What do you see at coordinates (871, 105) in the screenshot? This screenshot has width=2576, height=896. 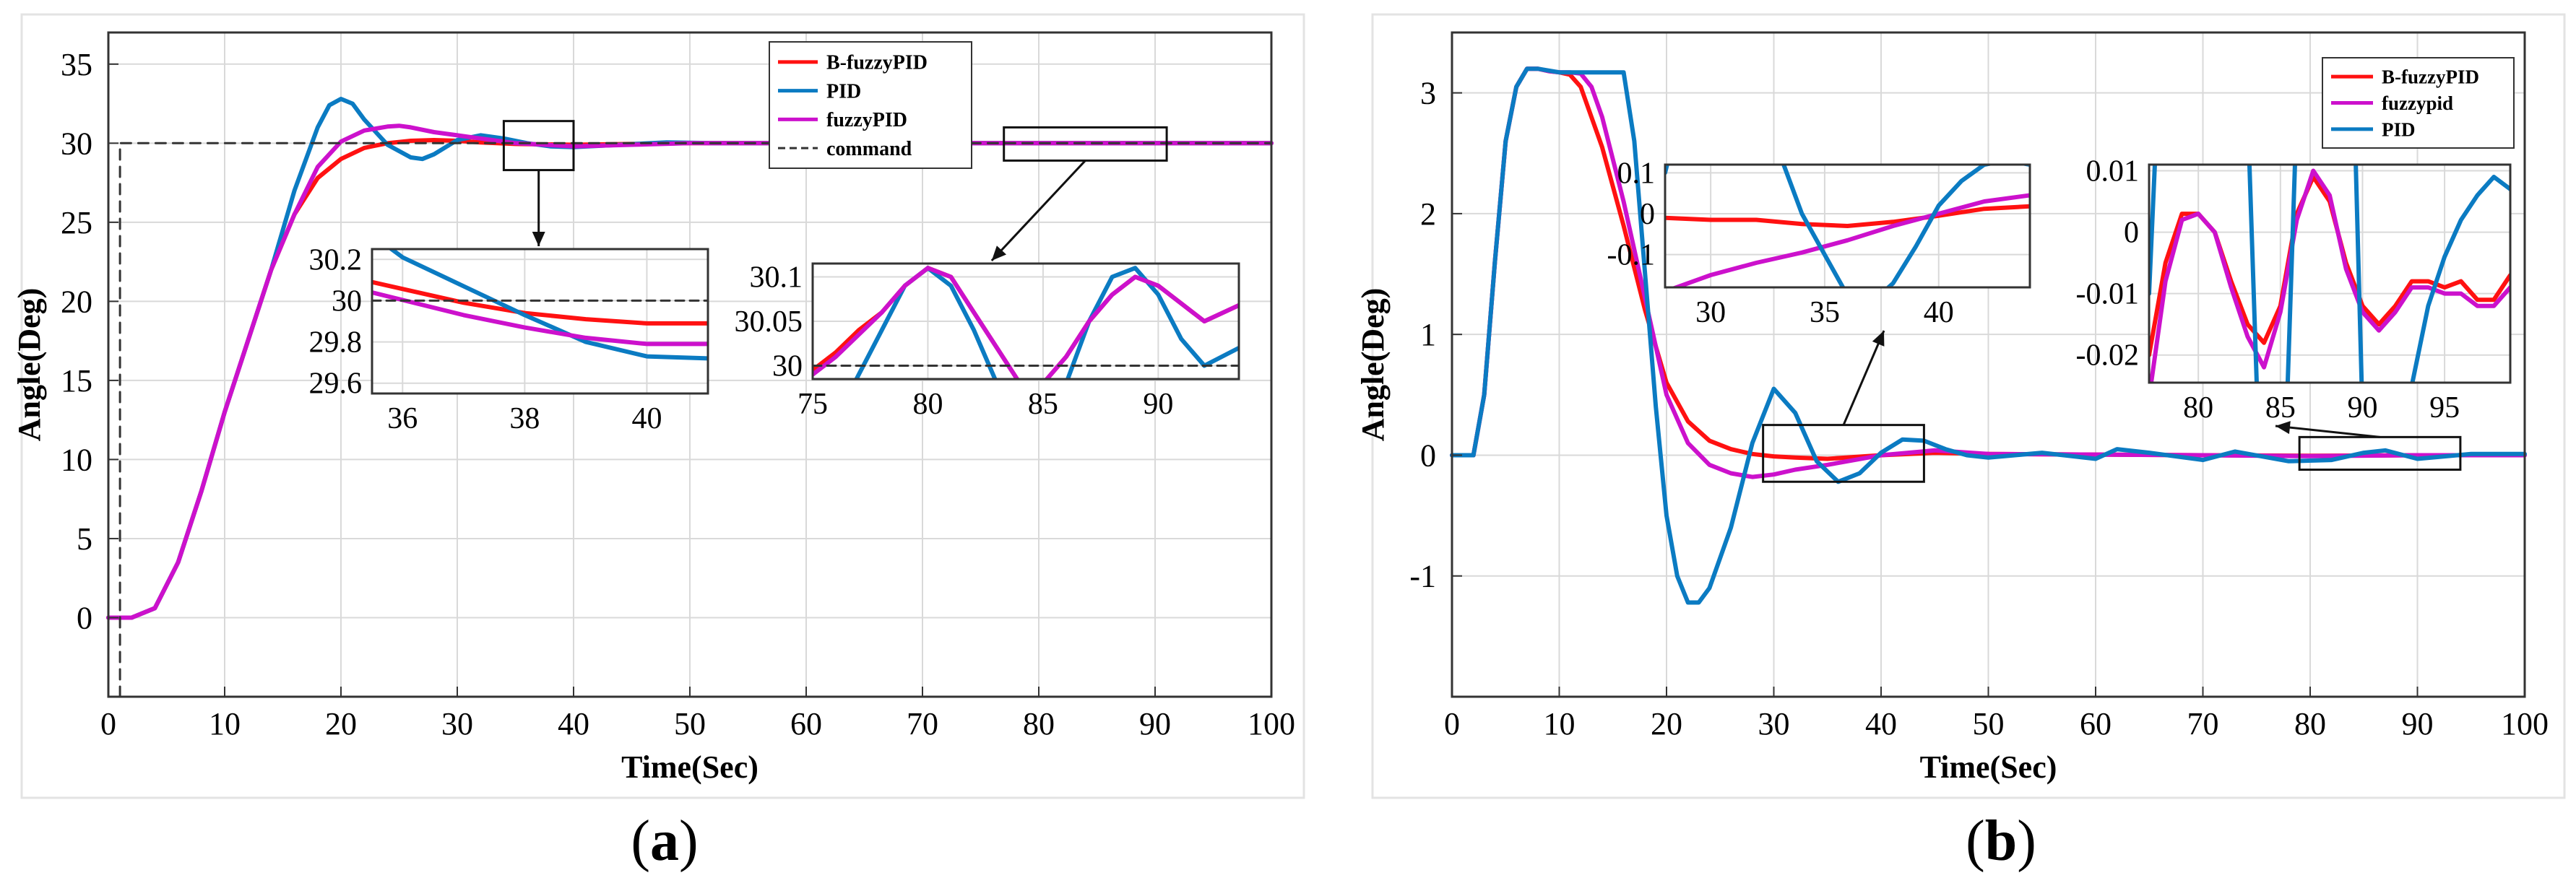 I see `legend: B-fuzzyPID PID fuzzyPID command` at bounding box center [871, 105].